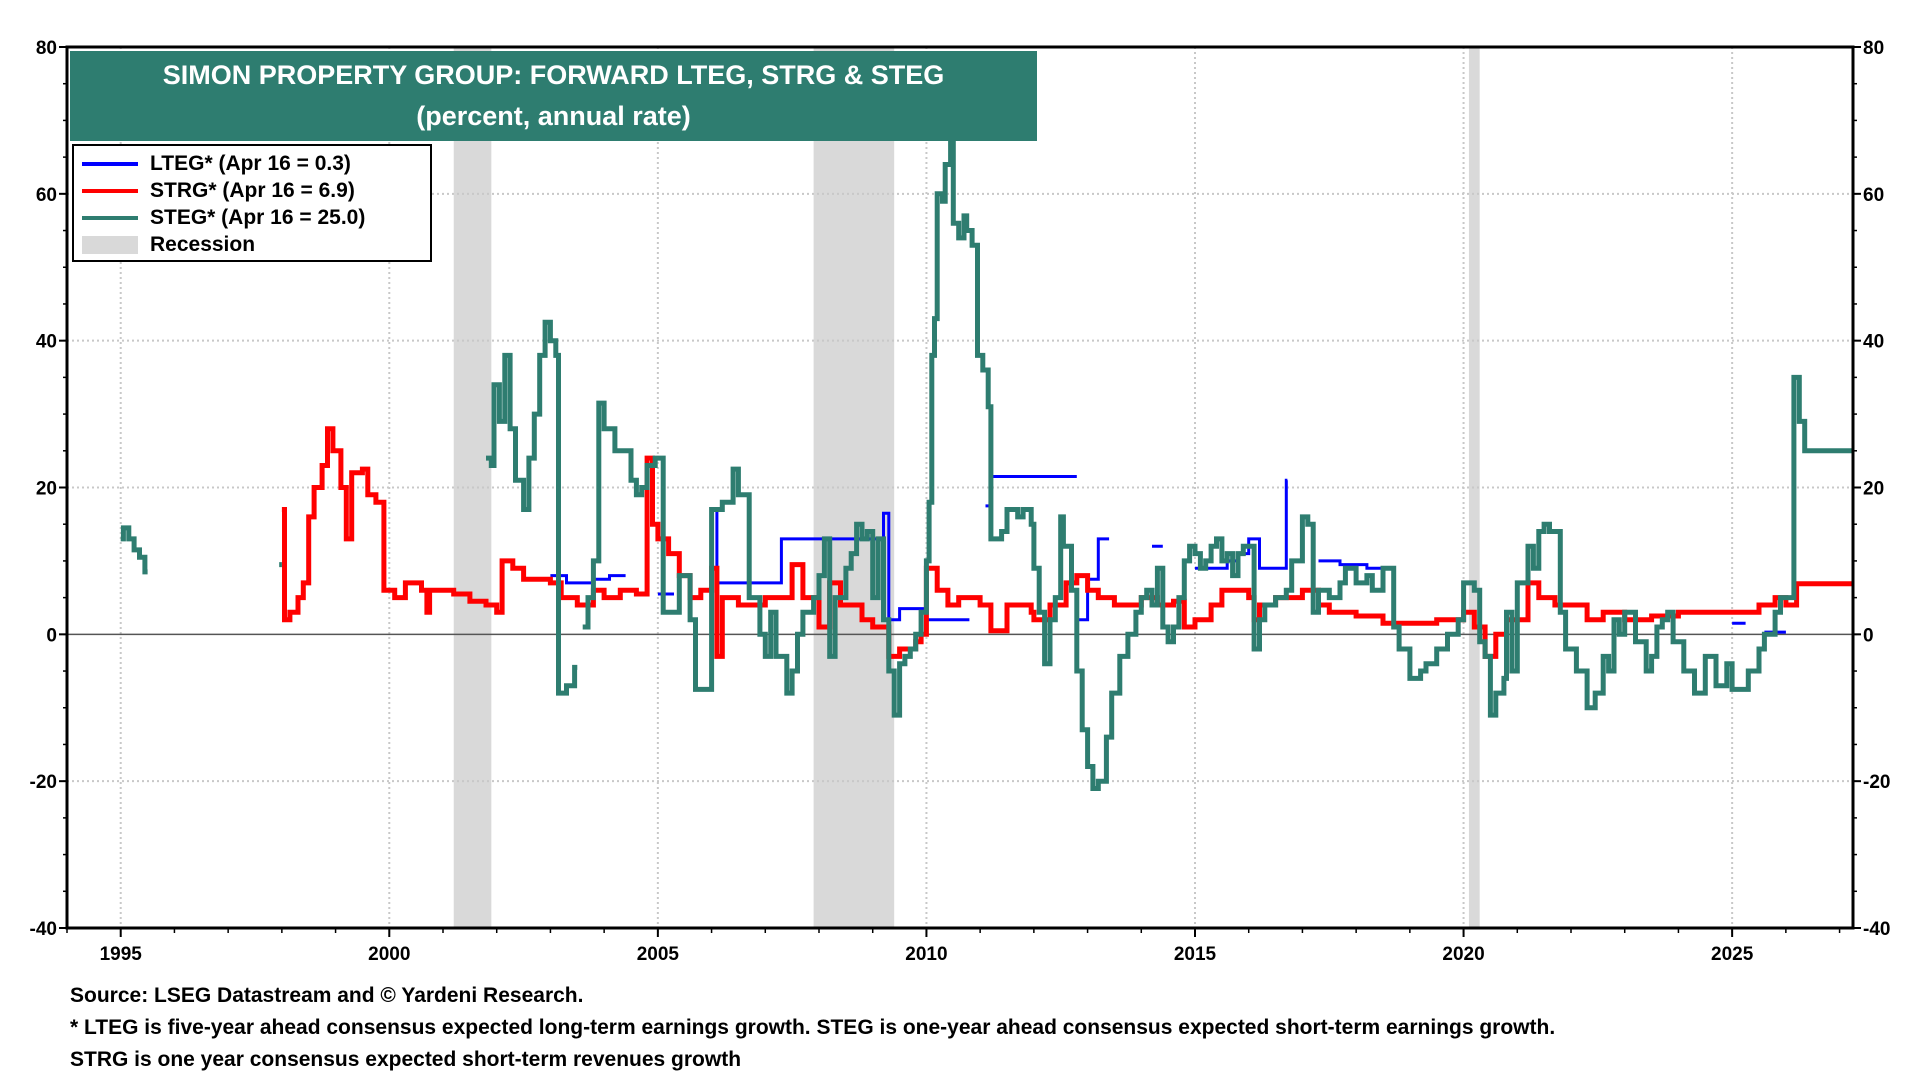  What do you see at coordinates (658, 954) in the screenshot?
I see `x-tick-label: 2005` at bounding box center [658, 954].